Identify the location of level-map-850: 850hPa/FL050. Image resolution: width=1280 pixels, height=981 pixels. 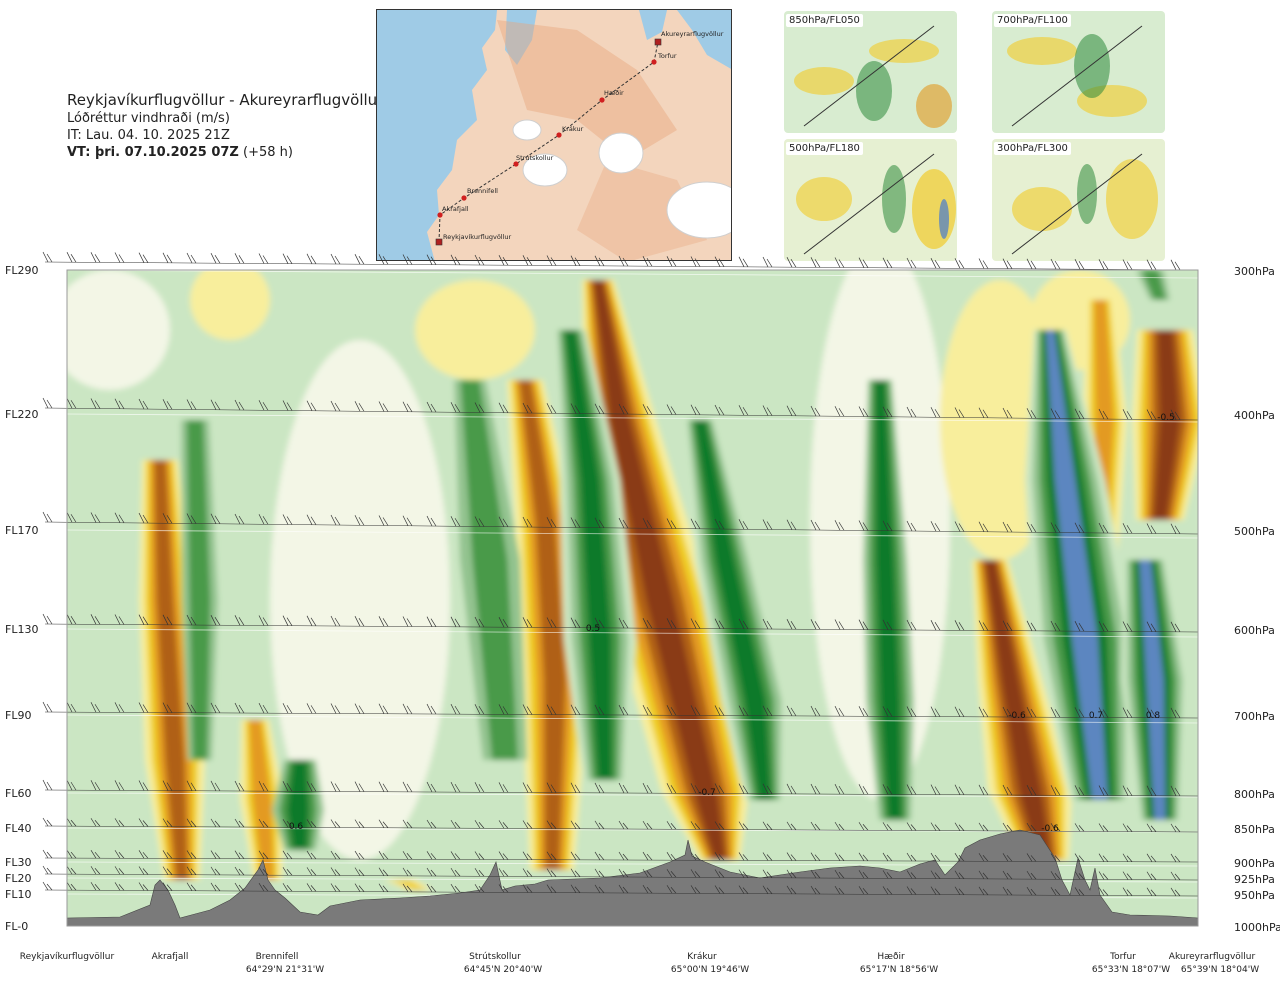
(870, 72).